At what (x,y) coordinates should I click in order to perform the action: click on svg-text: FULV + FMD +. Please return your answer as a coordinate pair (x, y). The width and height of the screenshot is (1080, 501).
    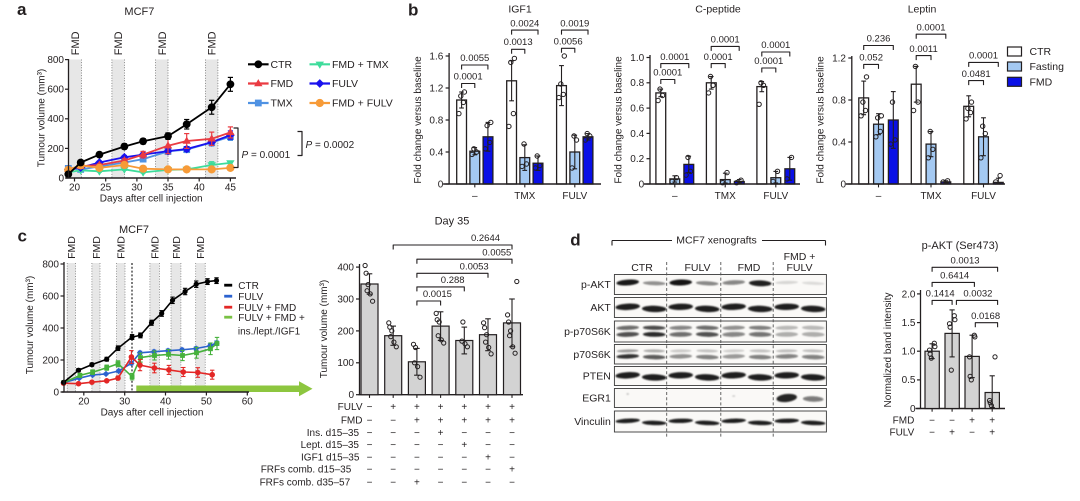
    Looking at the image, I should click on (271, 318).